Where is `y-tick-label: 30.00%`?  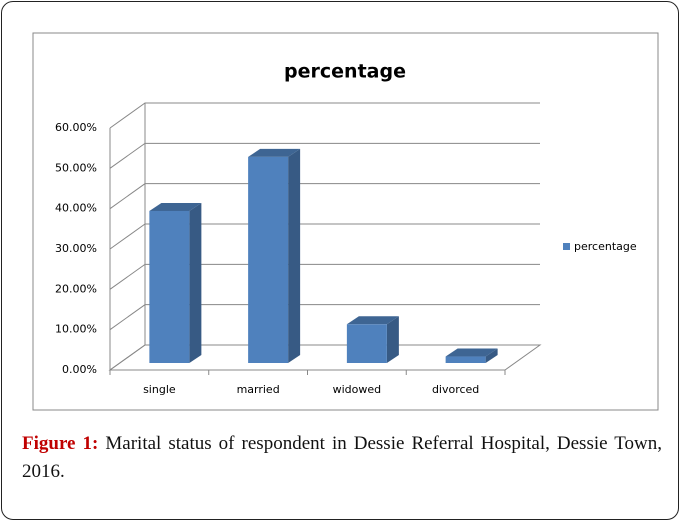 y-tick-label: 30.00% is located at coordinates (76, 248).